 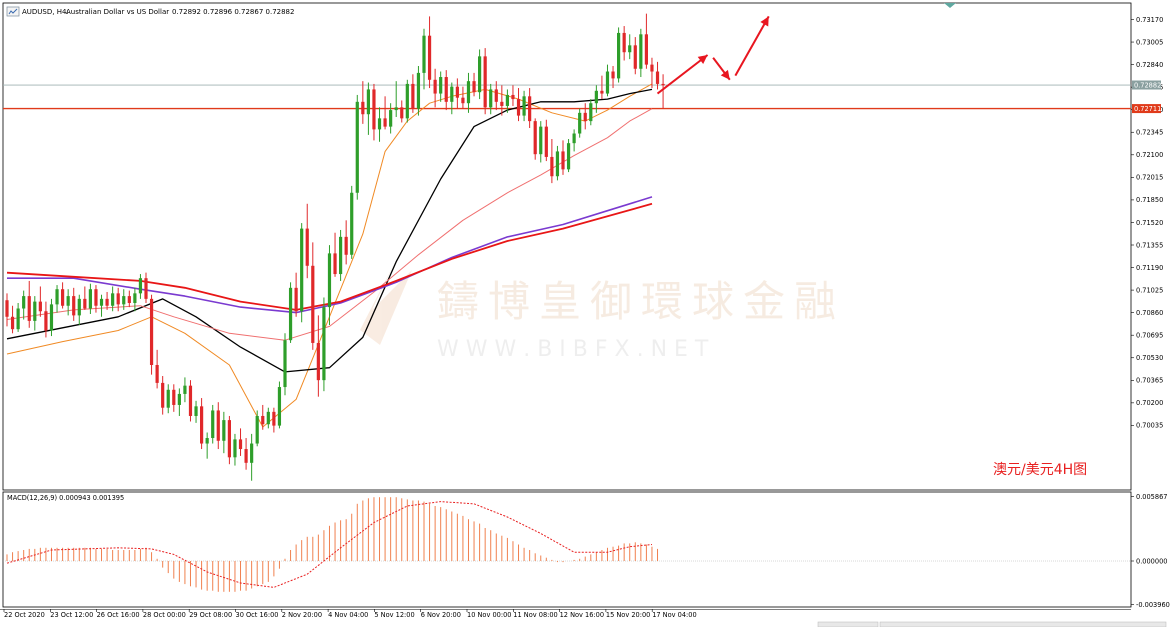 I want to click on arrow-head, so click(x=702, y=59).